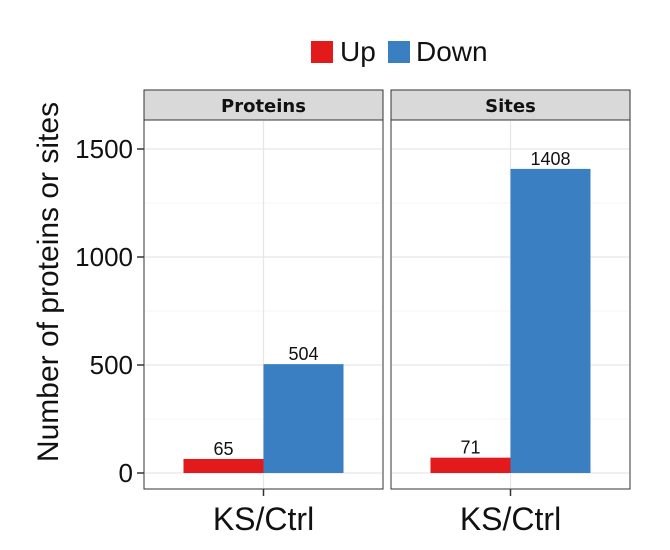  I want to click on strip-sites, so click(510, 105).